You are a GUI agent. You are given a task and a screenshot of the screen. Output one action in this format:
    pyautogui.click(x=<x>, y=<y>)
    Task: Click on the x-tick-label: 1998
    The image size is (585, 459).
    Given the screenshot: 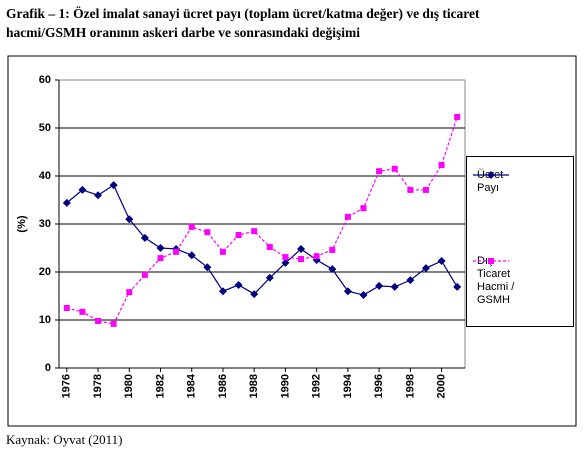 What is the action you would take?
    pyautogui.click(x=410, y=386)
    